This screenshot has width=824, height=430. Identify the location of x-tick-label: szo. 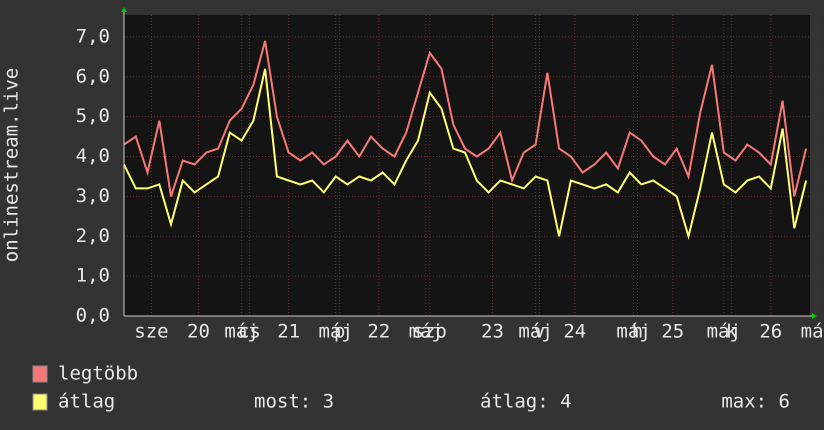
(430, 332).